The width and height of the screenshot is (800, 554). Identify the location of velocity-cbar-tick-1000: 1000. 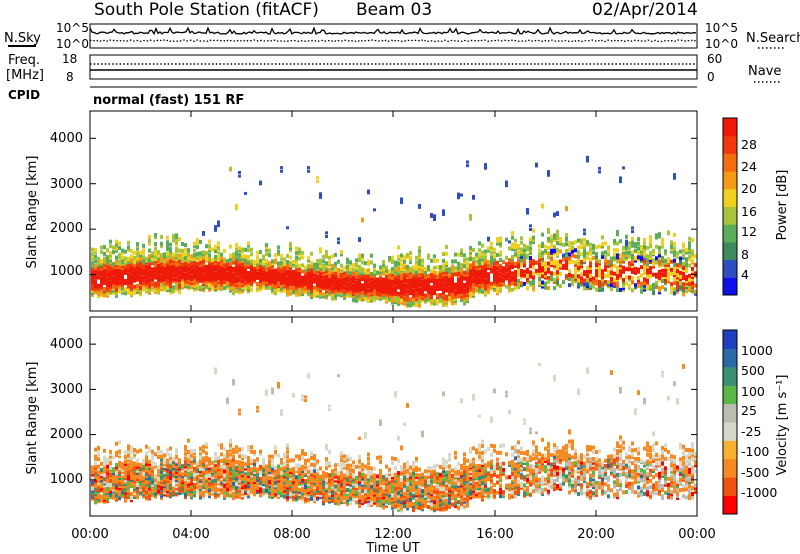
(757, 350).